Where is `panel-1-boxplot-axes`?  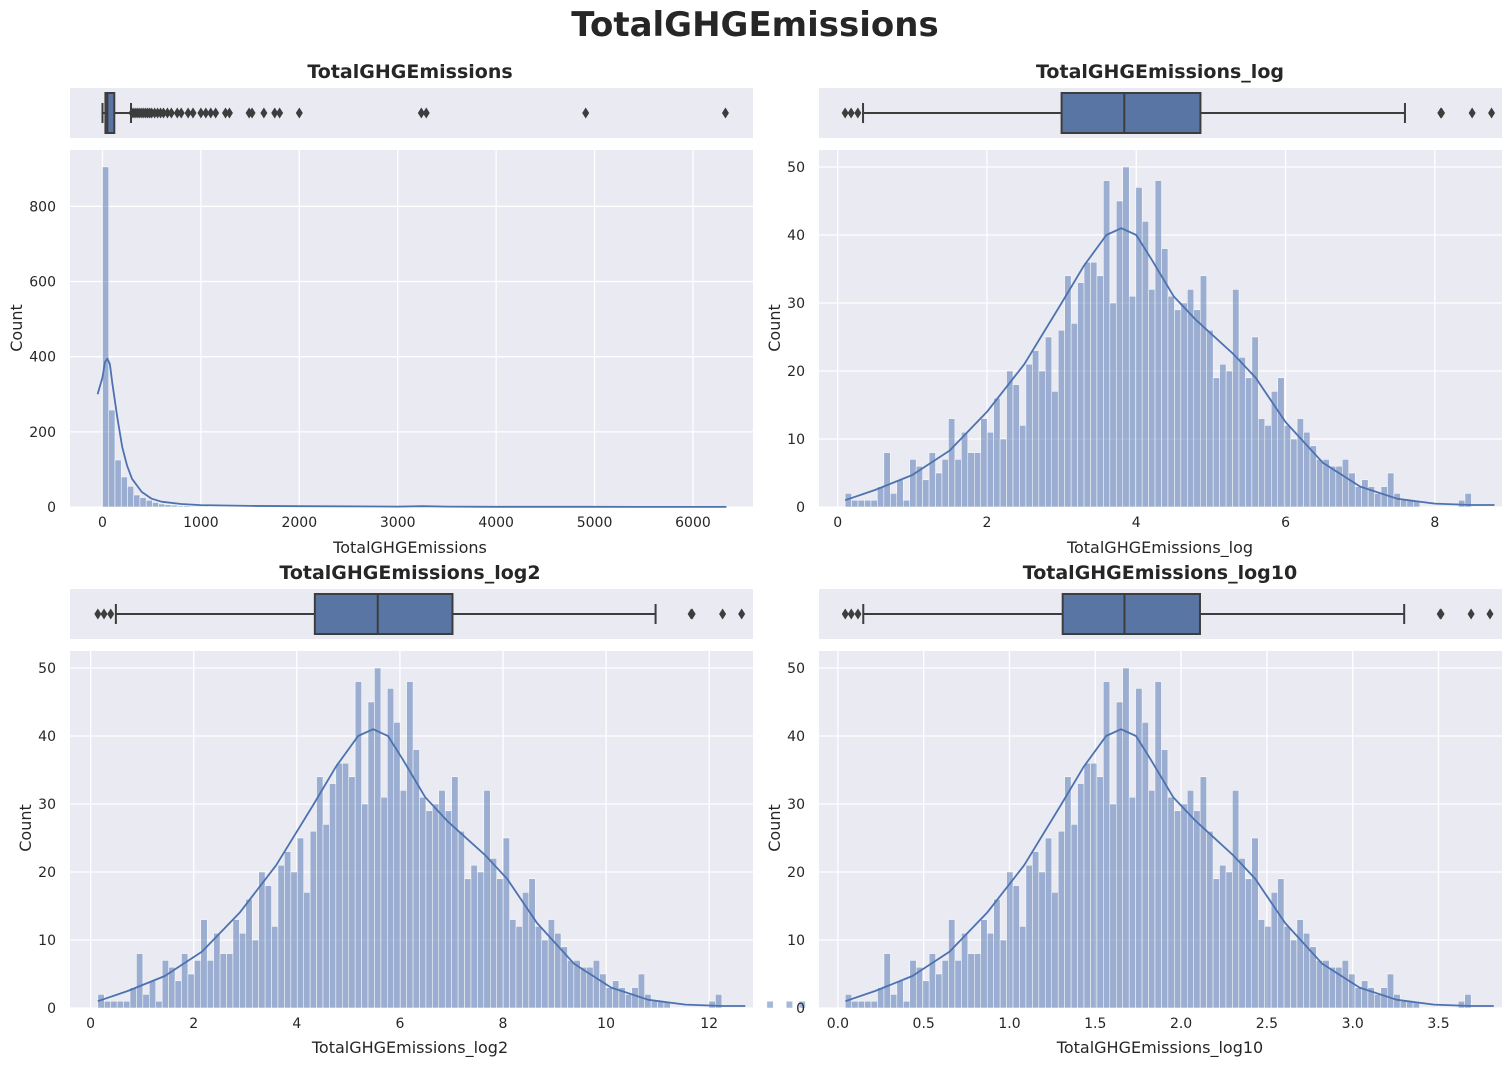
panel-1-boxplot-axes is located at coordinates (411, 113).